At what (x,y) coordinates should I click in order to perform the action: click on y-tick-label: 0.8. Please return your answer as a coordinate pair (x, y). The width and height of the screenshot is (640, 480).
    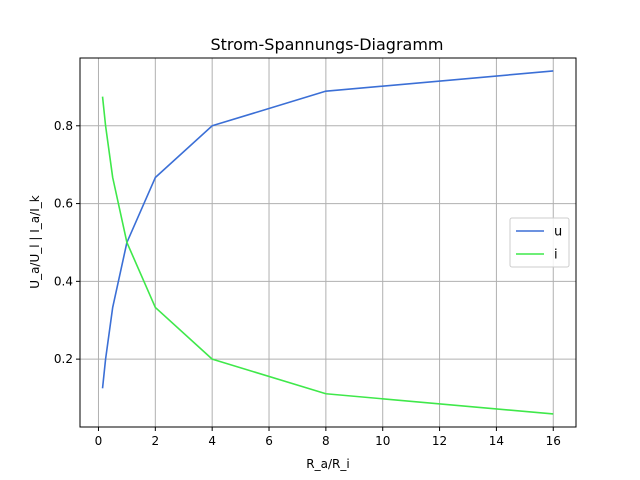
    Looking at the image, I should click on (63, 126).